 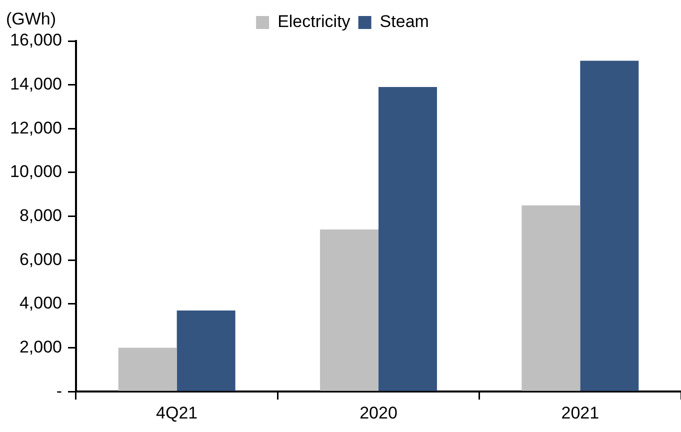 What do you see at coordinates (314, 22) in the screenshot?
I see `legend-label: Electricity` at bounding box center [314, 22].